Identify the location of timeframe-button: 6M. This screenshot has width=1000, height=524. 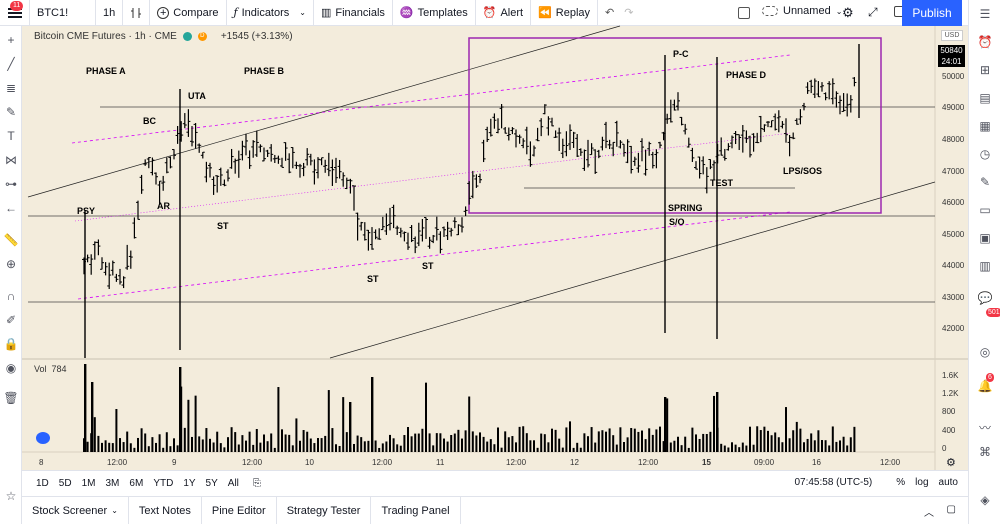
(136, 483).